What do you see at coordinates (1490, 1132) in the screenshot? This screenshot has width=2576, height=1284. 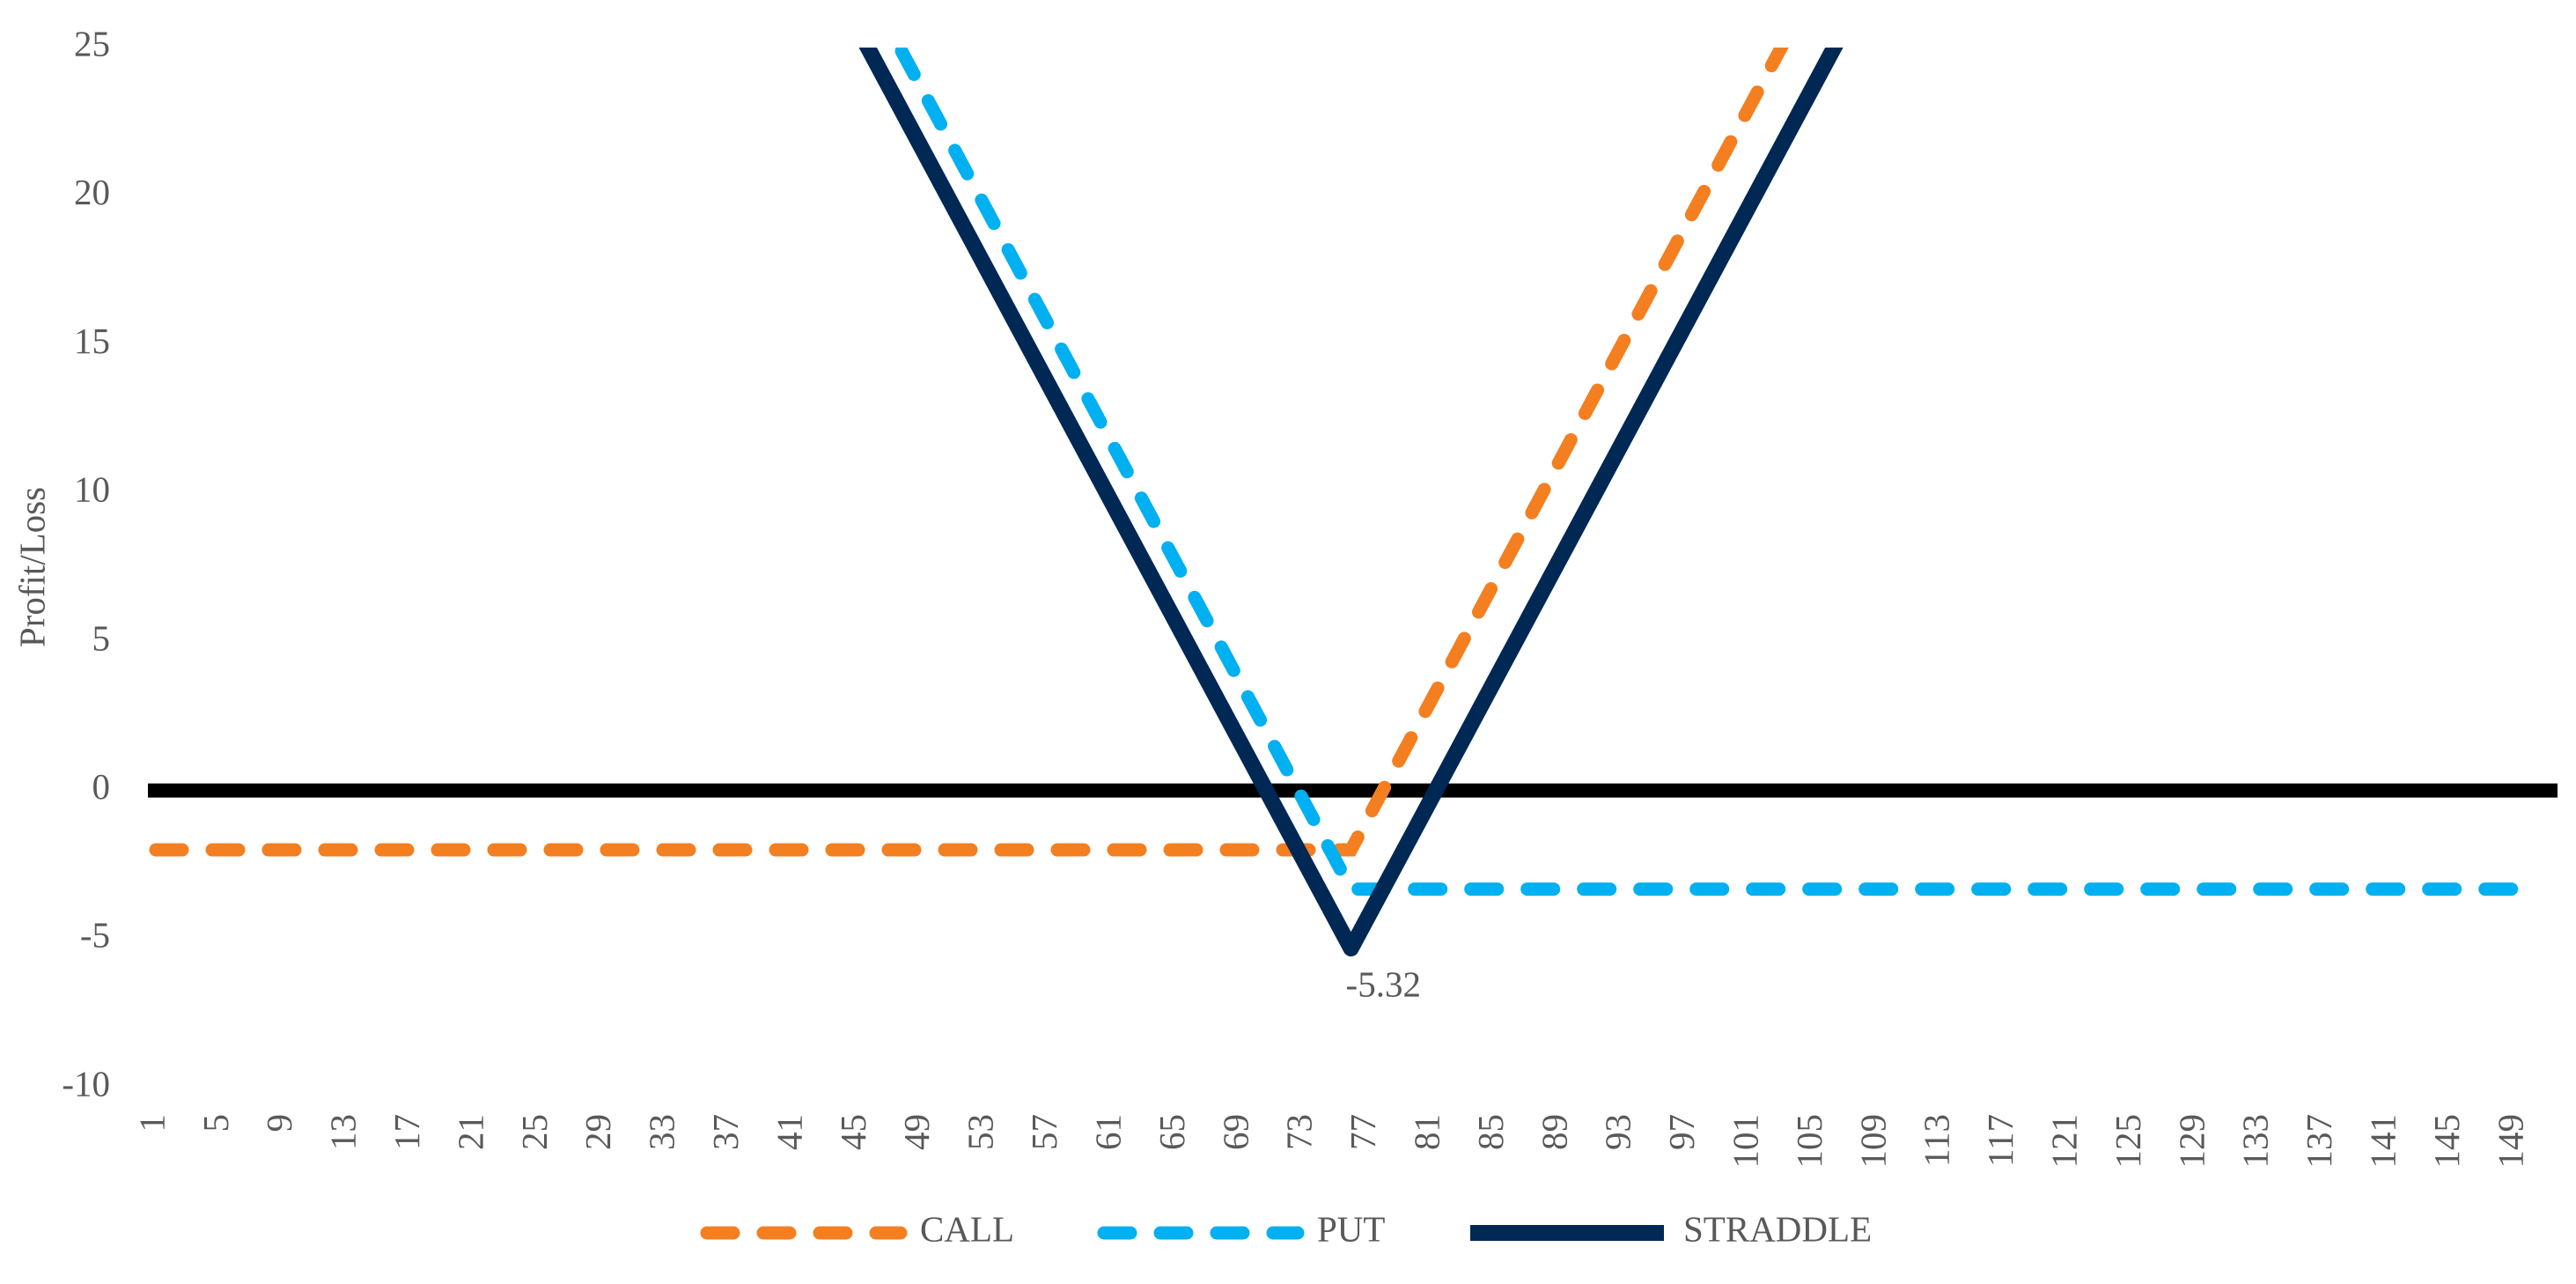 I see `x-tick-label: 85` at bounding box center [1490, 1132].